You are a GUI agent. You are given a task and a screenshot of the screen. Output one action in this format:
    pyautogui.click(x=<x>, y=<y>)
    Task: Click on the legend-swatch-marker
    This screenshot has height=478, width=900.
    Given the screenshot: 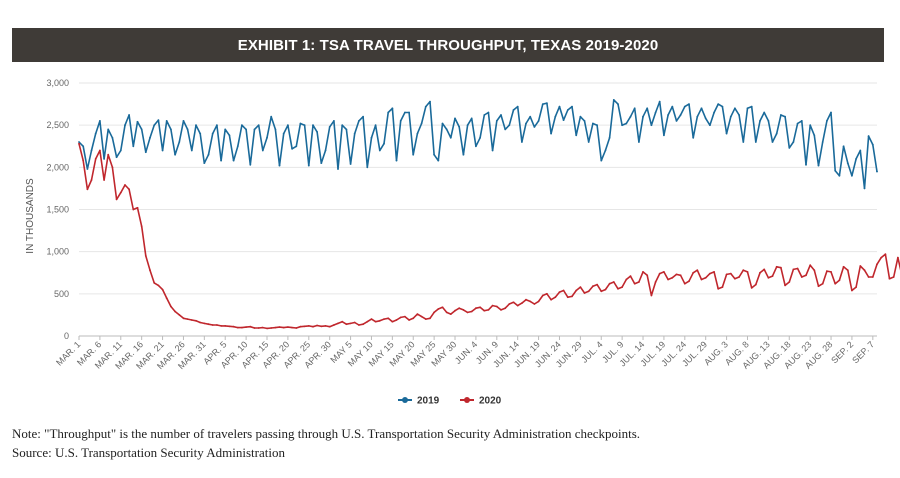 What is the action you would take?
    pyautogui.click(x=467, y=400)
    